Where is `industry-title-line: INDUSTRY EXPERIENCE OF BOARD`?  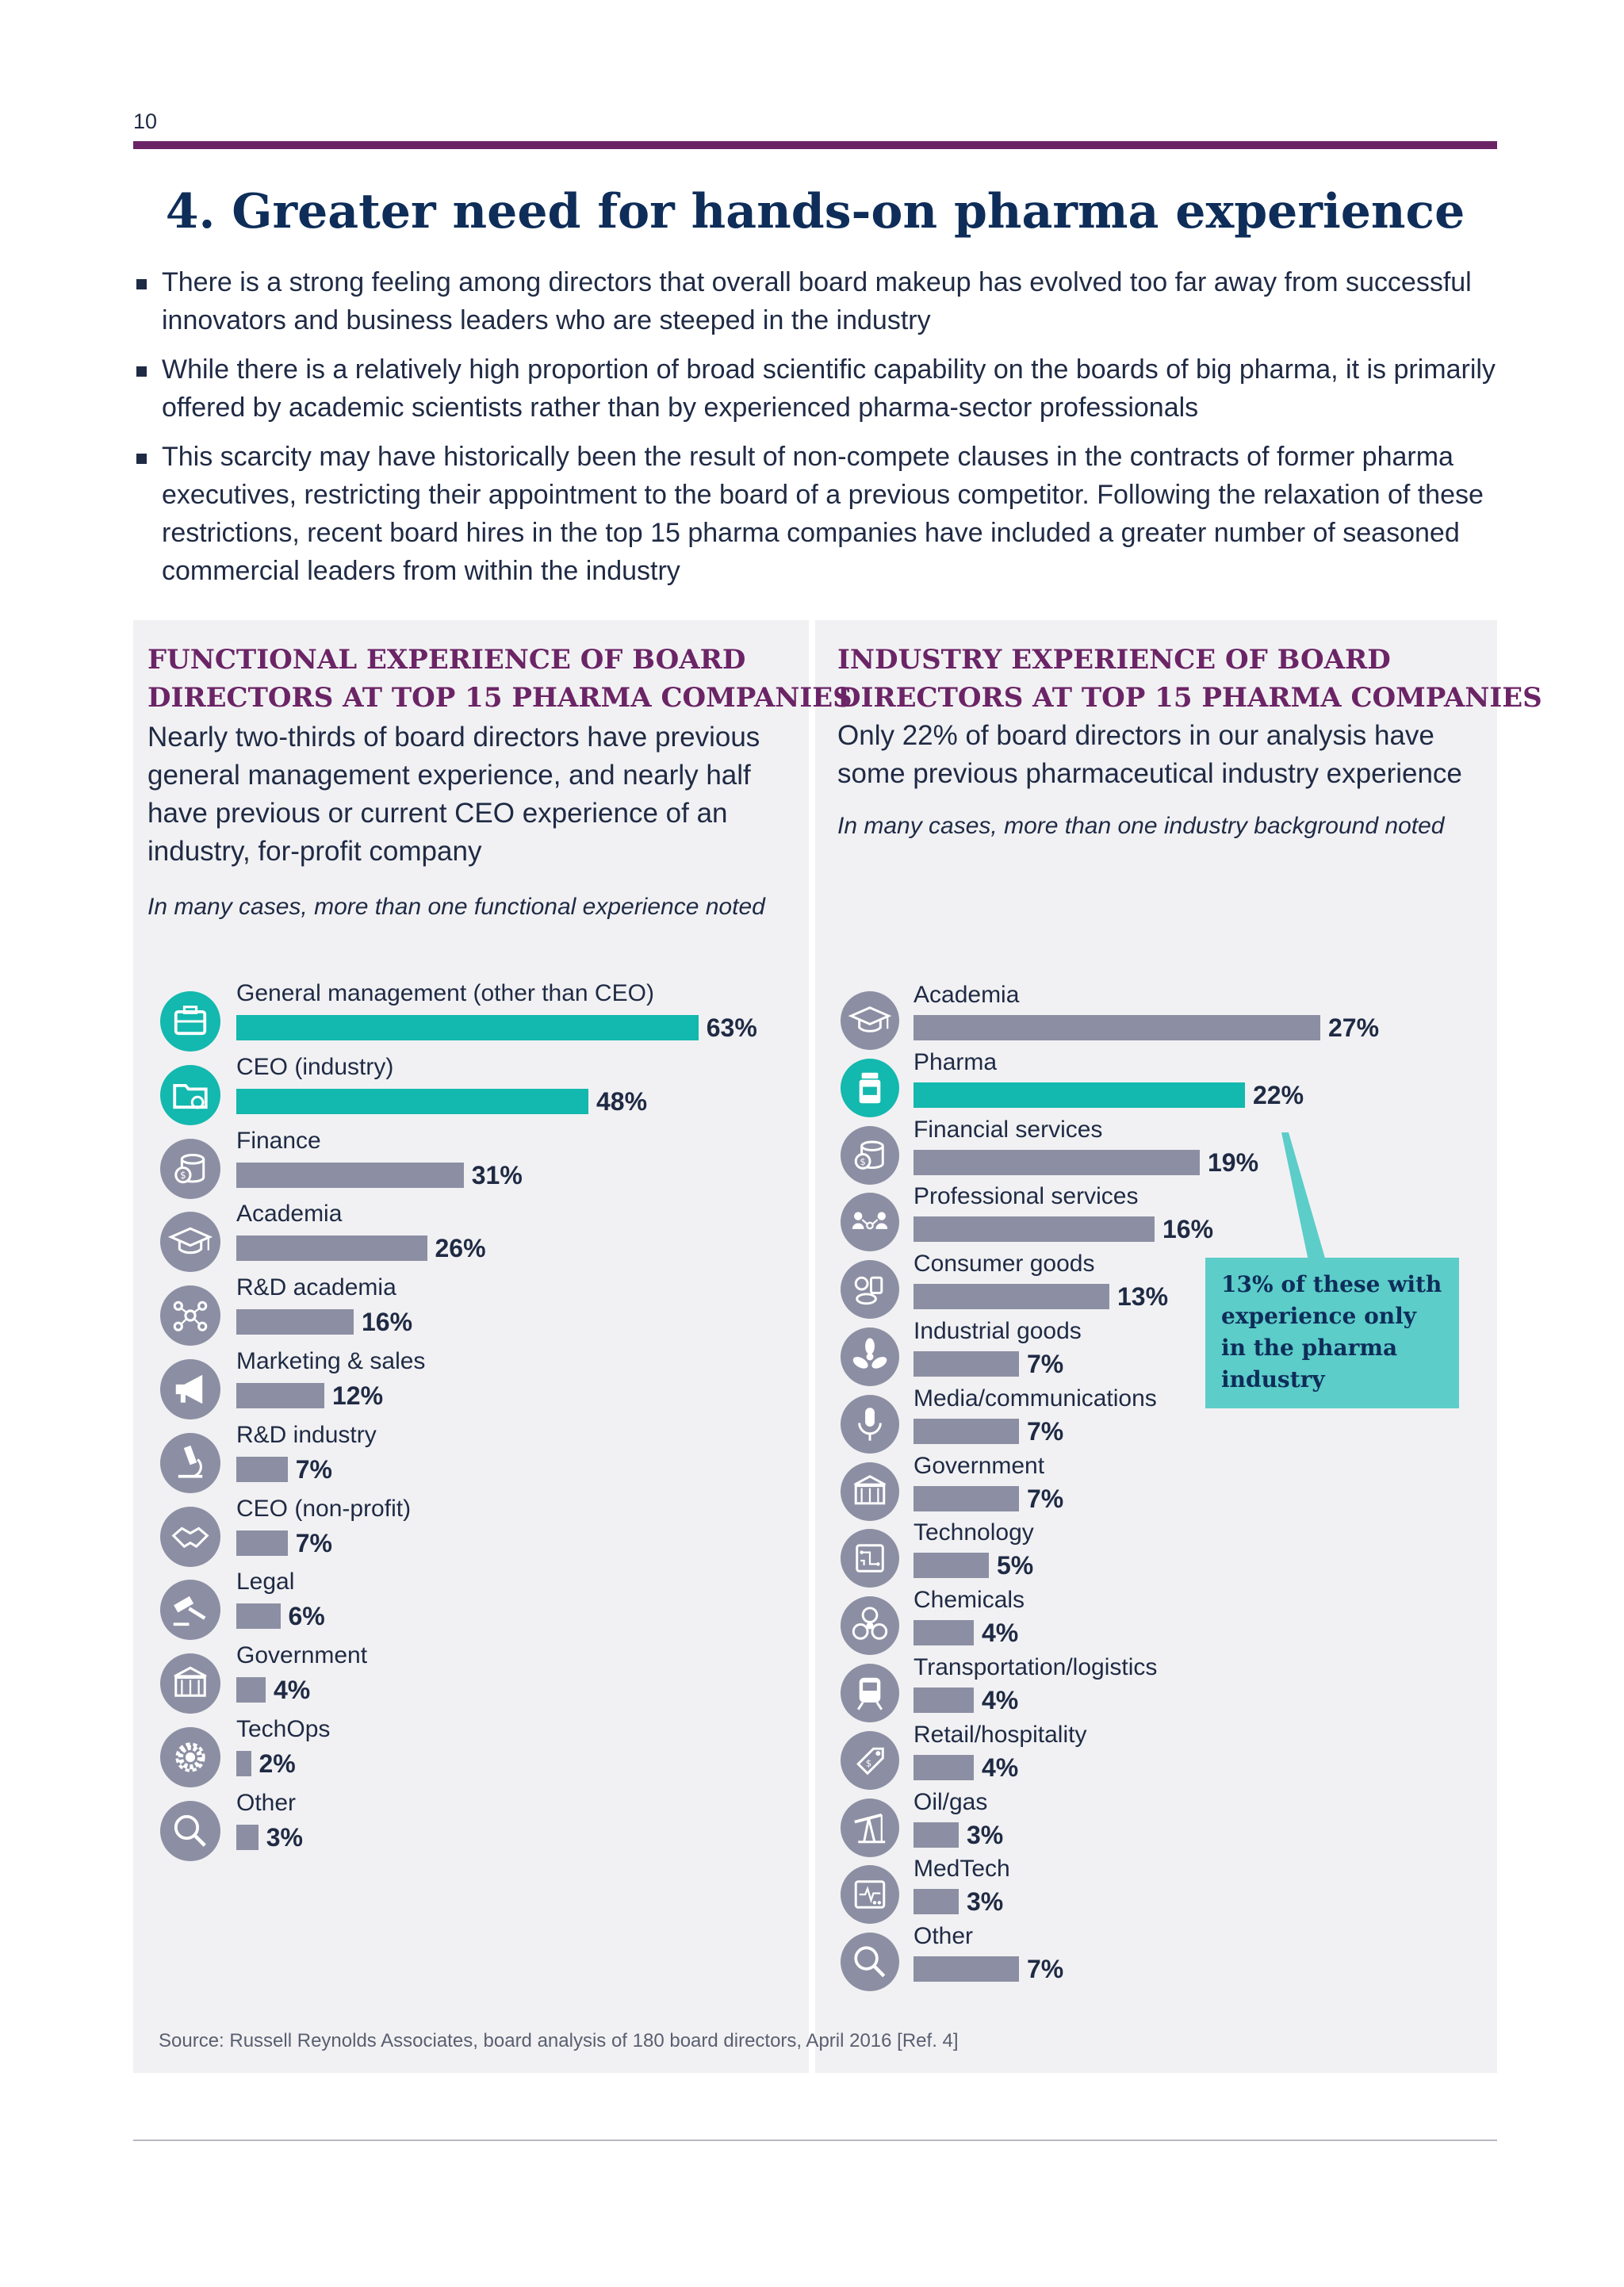 industry-title-line: INDUSTRY EXPERIENCE OF BOARD is located at coordinates (1114, 660).